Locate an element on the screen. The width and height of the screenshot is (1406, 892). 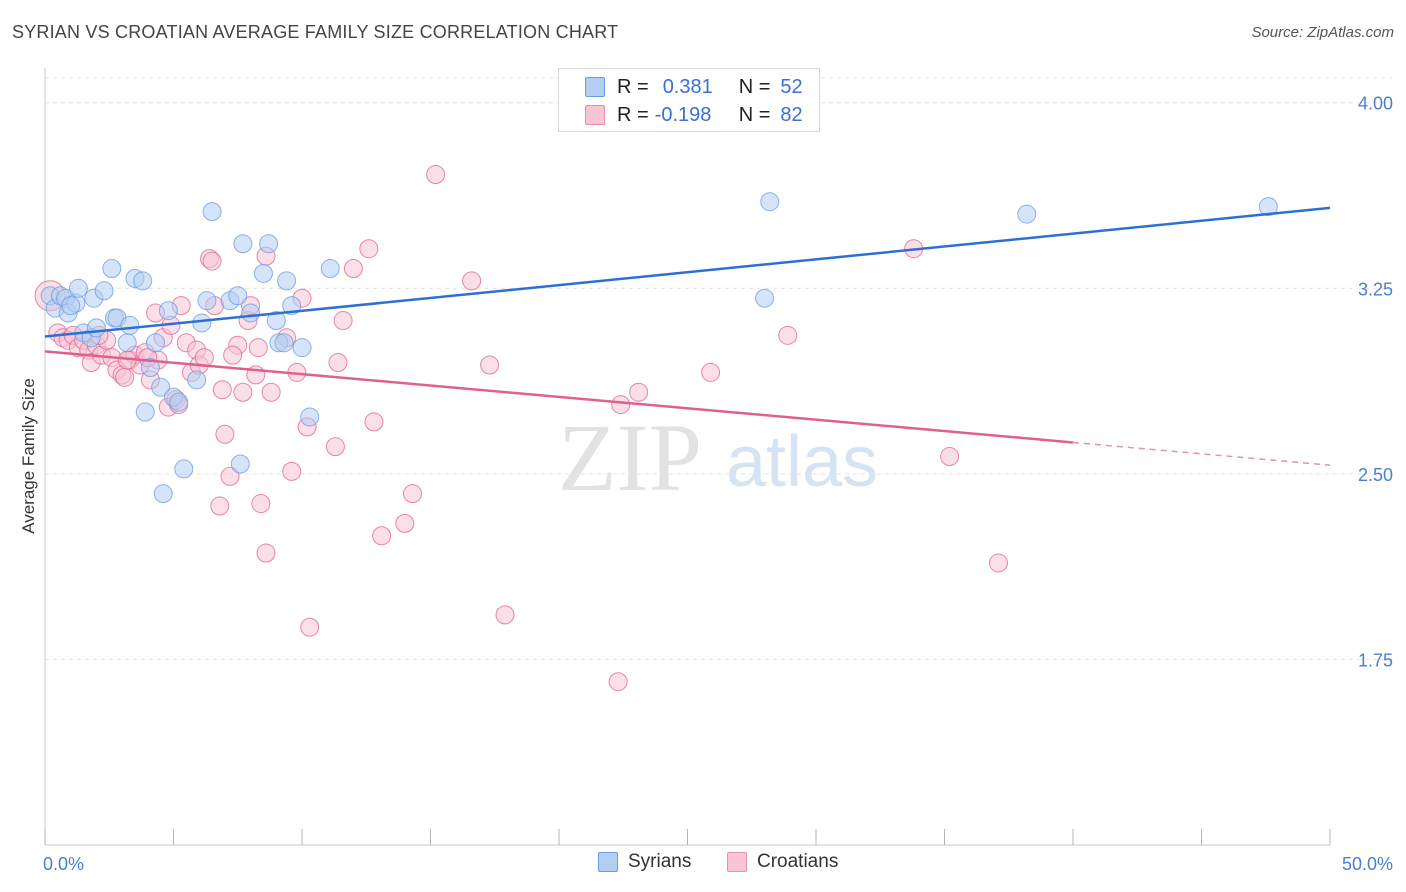
syrians-trend-line is located at coordinates (687, 272).